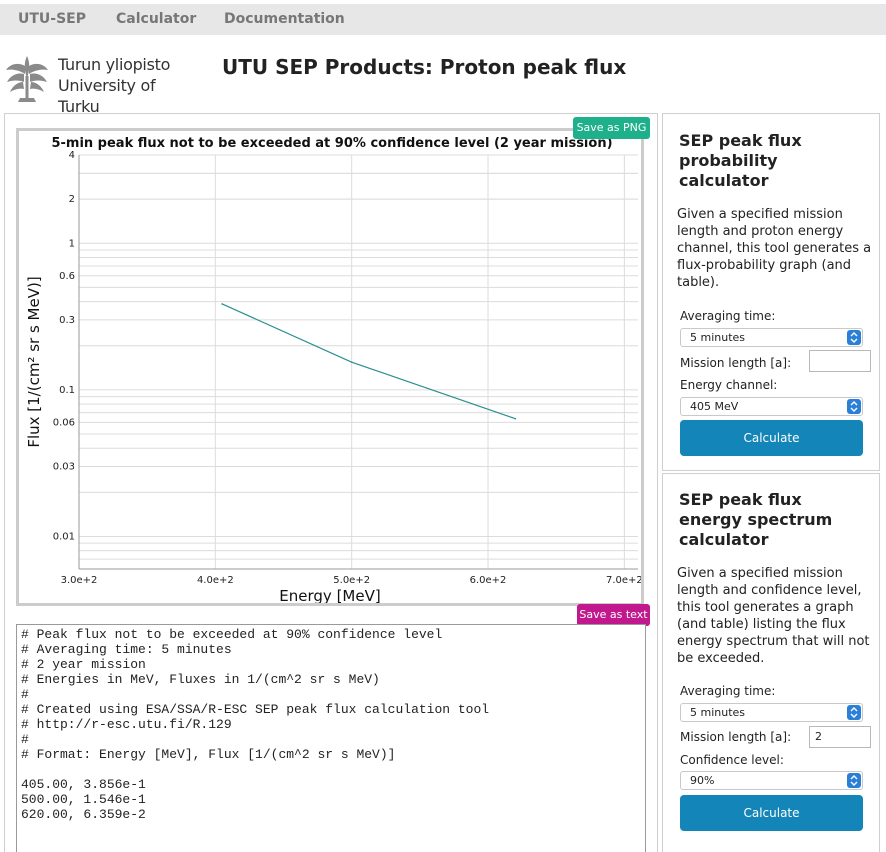 This screenshot has height=852, width=886. I want to click on confidence-level-select: 90%, so click(771, 780).